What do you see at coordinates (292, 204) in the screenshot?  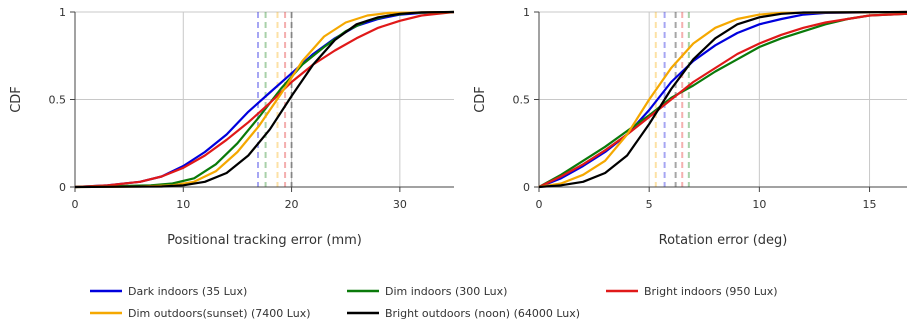 I see `x-tick-label: 20` at bounding box center [292, 204].